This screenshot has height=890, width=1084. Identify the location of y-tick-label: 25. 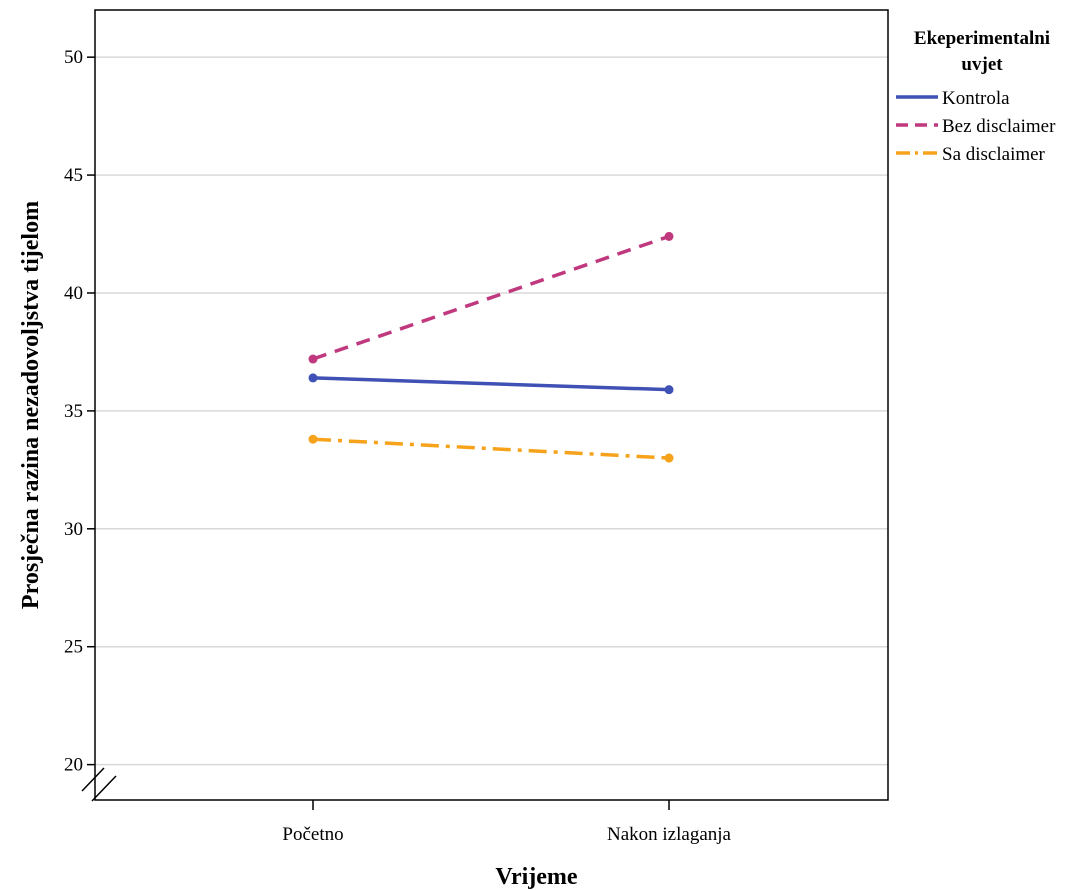
(73, 647).